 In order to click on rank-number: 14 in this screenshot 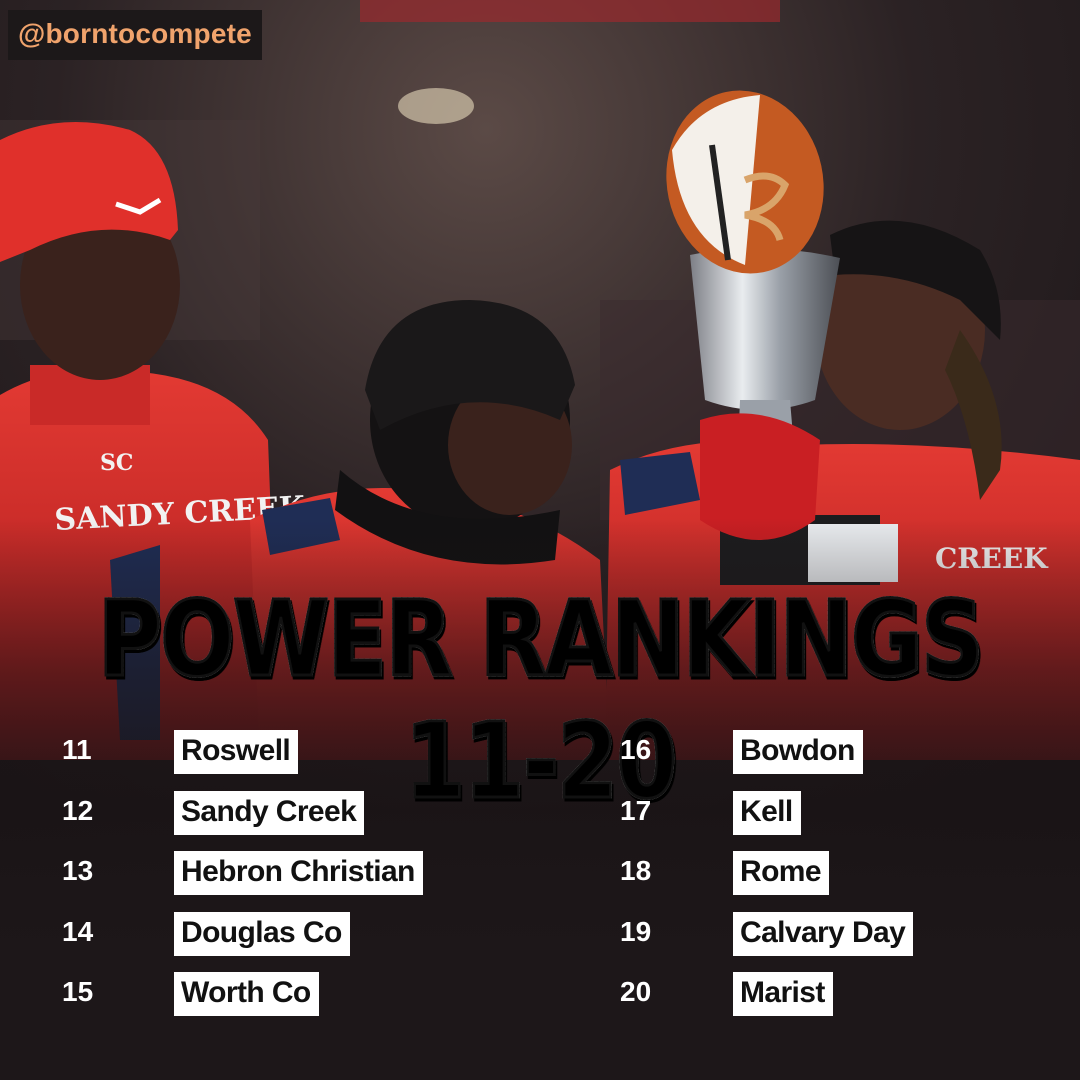, I will do `click(78, 931)`.